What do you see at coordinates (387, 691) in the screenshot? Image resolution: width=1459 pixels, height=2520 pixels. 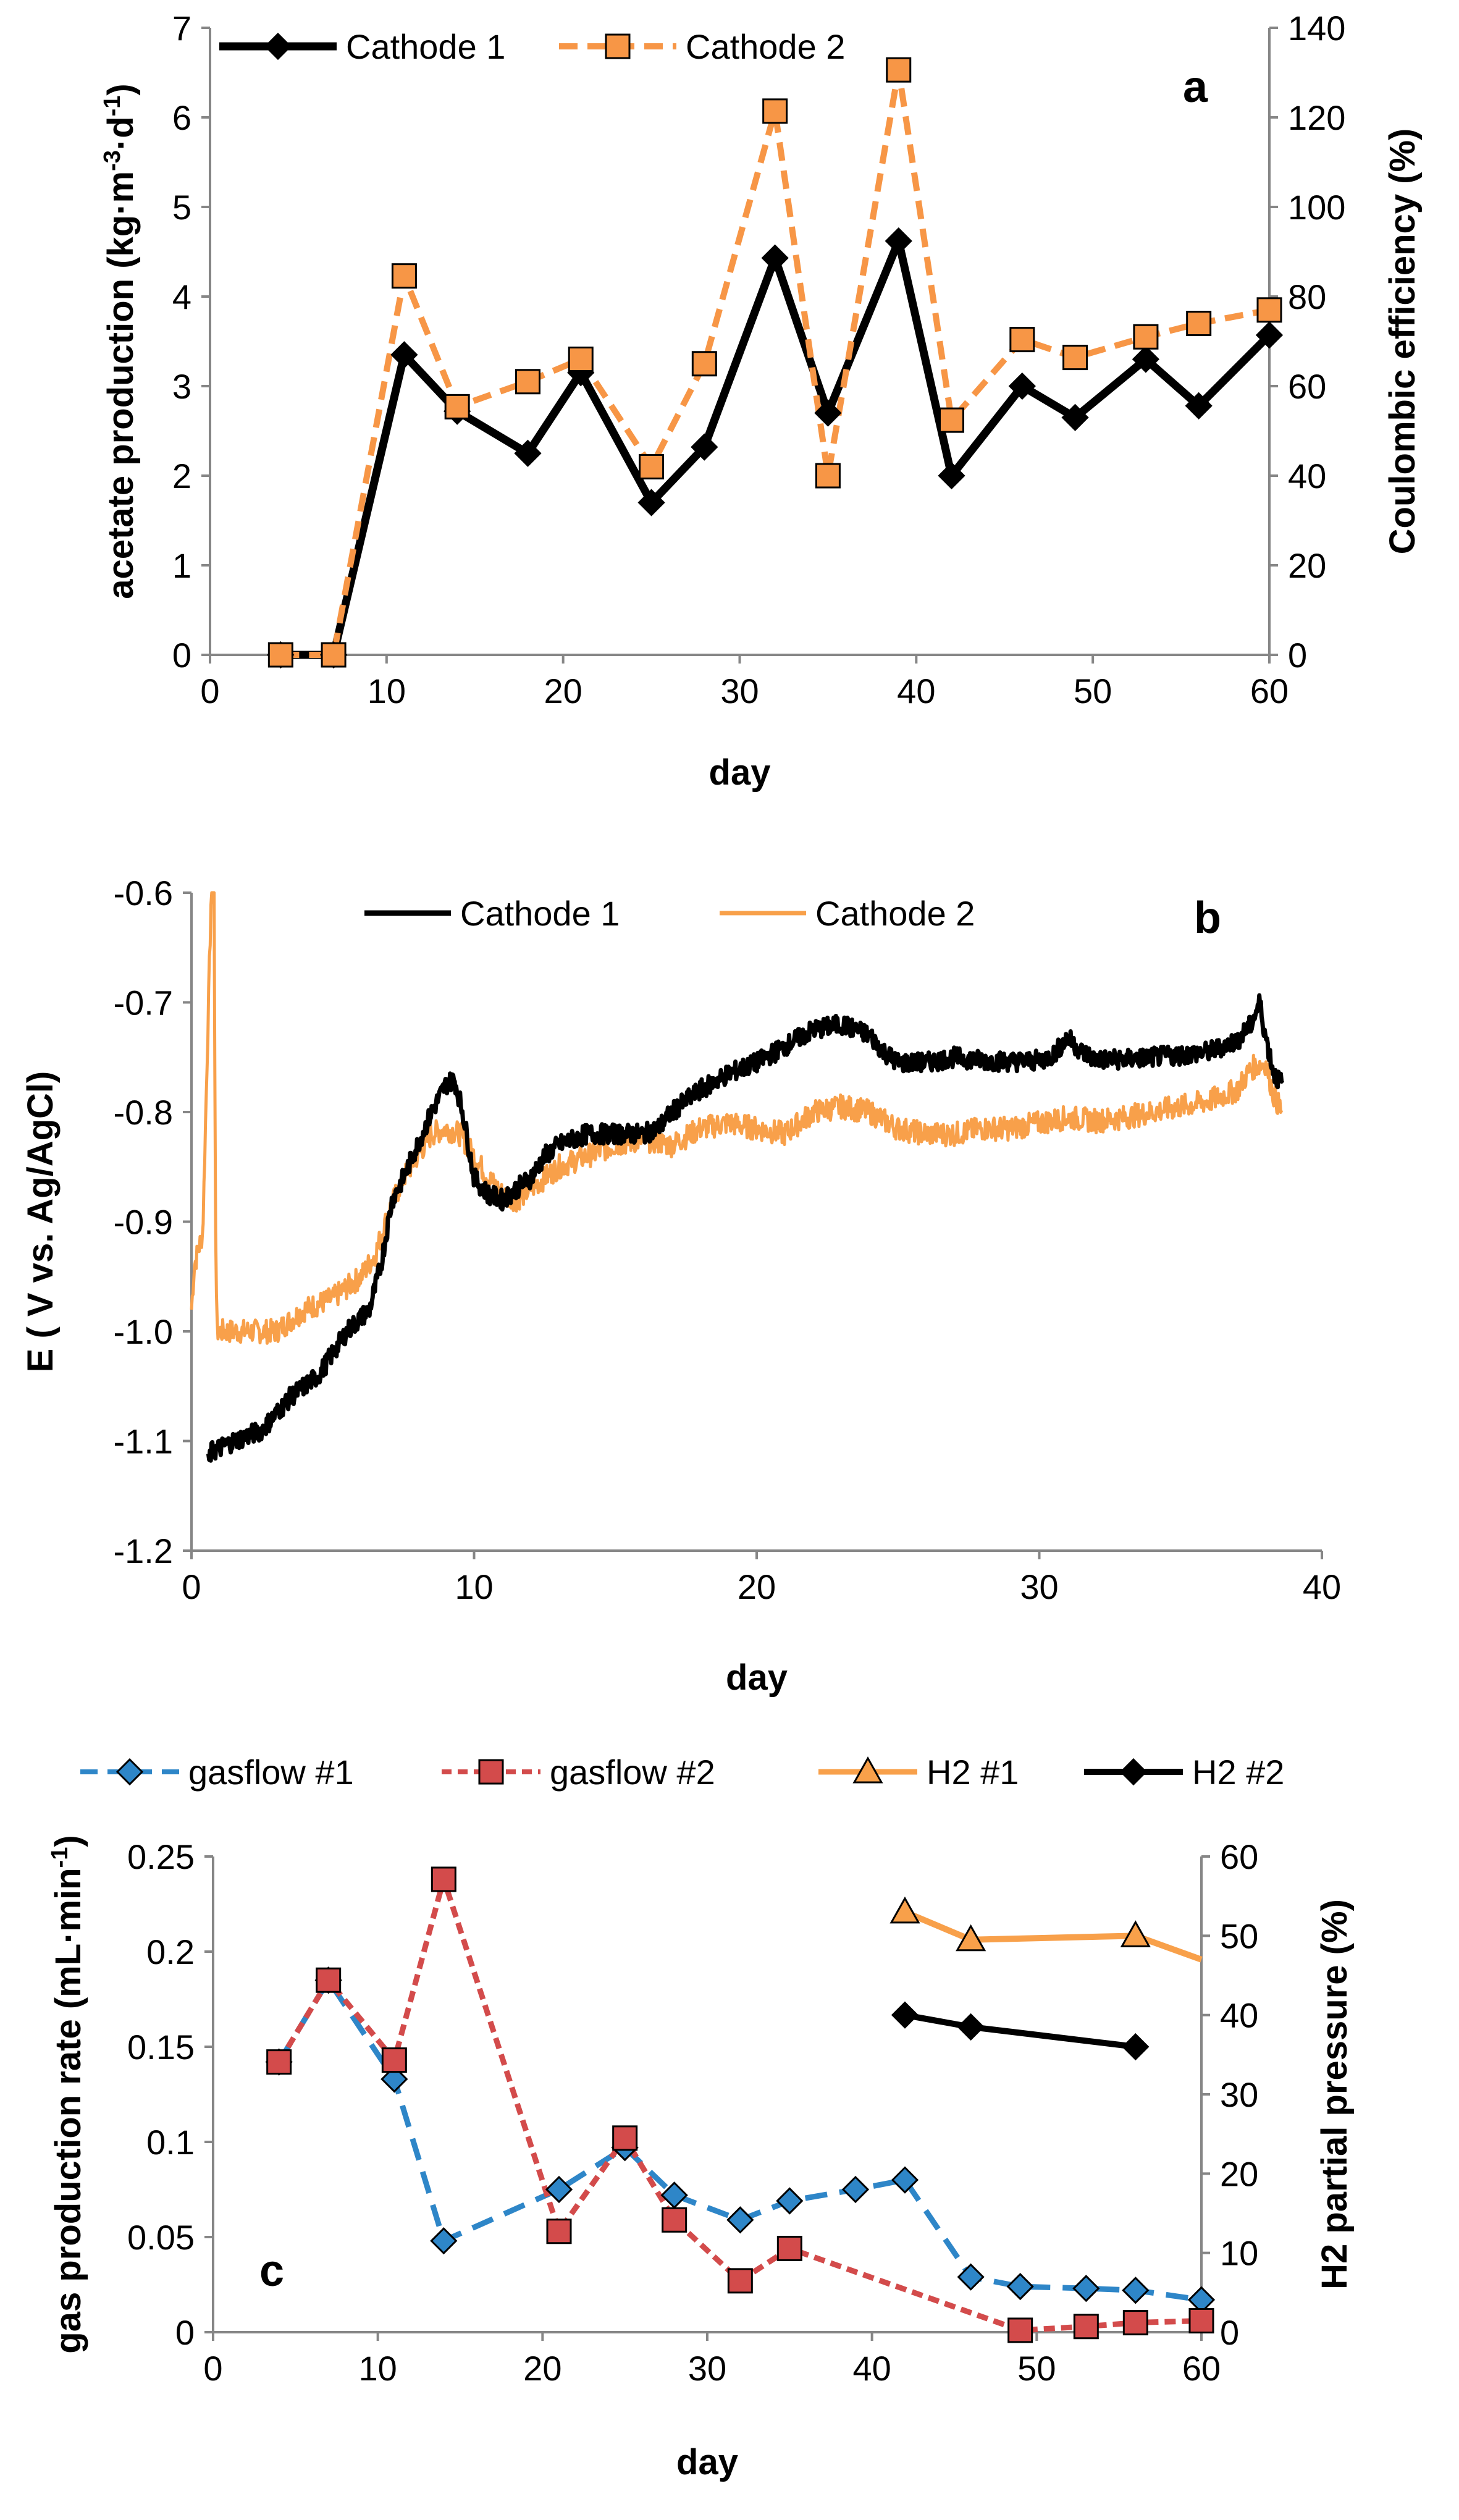 I see `panel-a-x-tick-label: 10` at bounding box center [387, 691].